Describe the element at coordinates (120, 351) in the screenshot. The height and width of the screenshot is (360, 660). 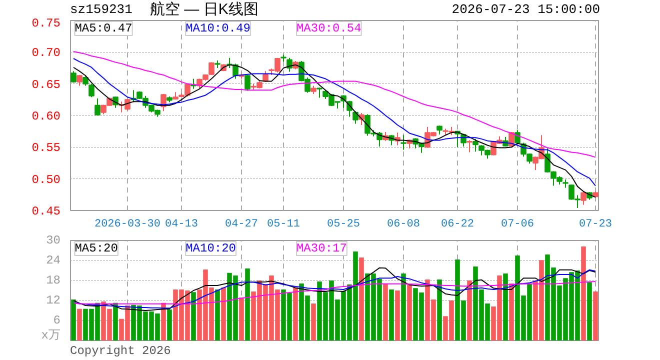
I see `text: Copyright 2026` at that location.